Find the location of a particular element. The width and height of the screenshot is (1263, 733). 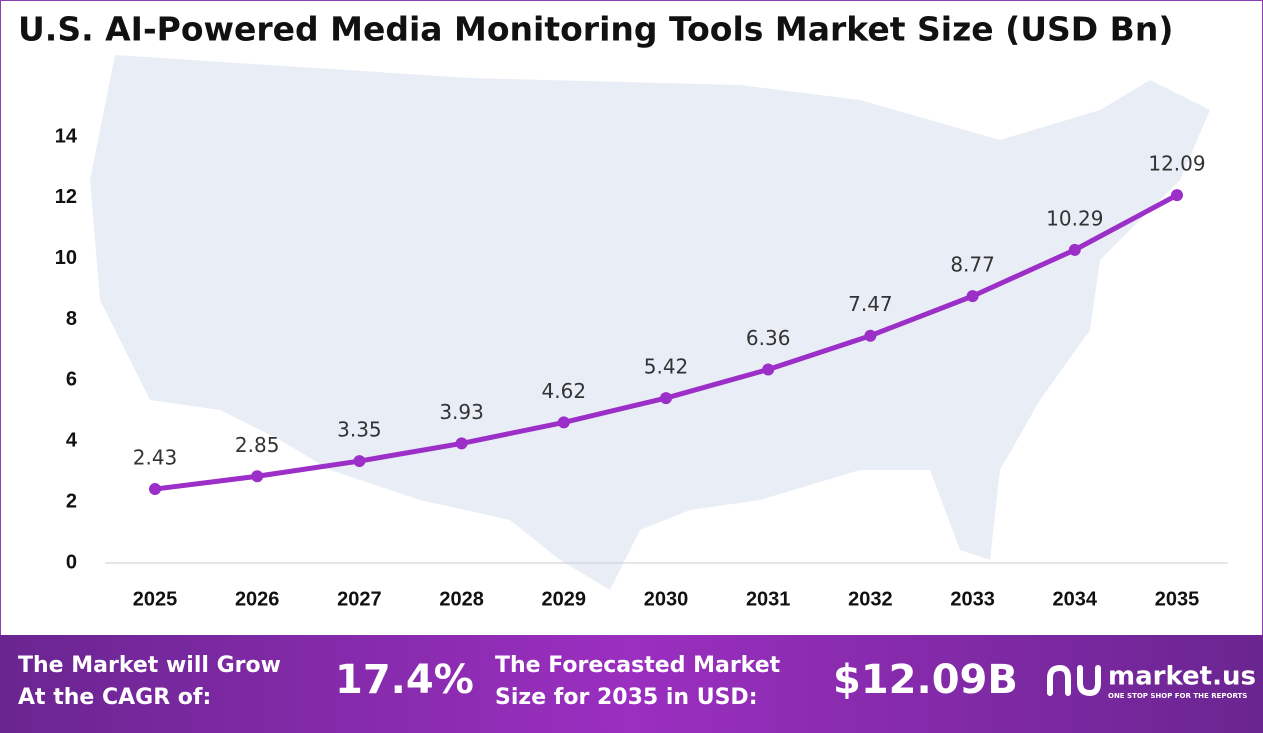

x-tick-label: 2027 is located at coordinates (359, 599).